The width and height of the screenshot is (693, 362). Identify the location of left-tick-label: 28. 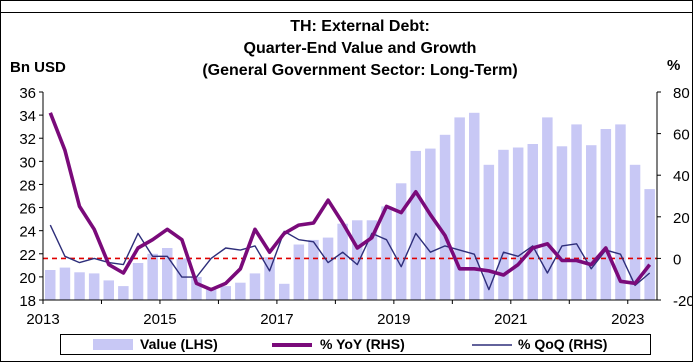
(27, 185).